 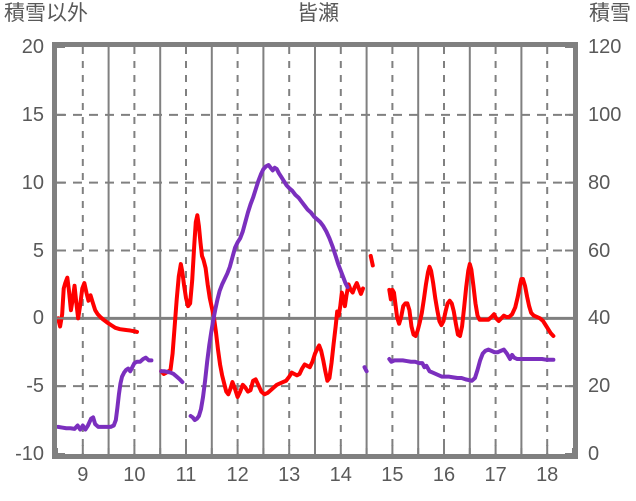 I want to click on y-right-tick-80: 80, so click(x=599, y=182).